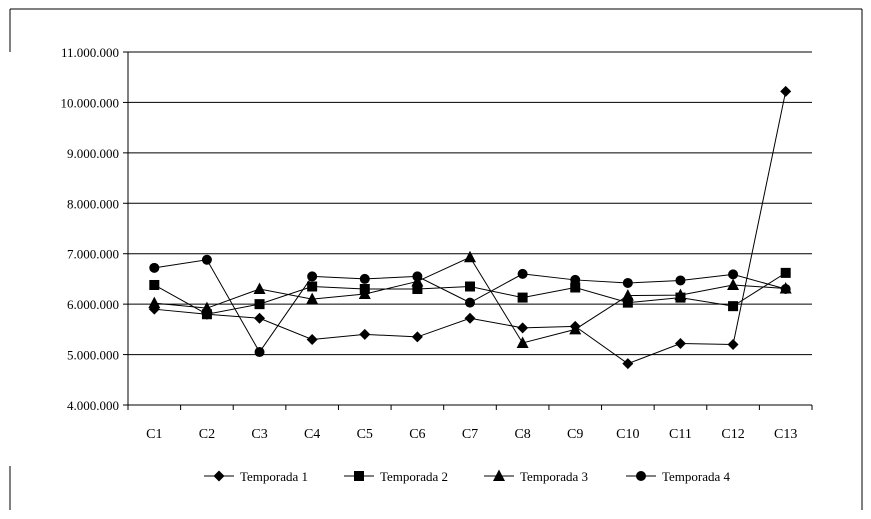  Describe the element at coordinates (93, 355) in the screenshot. I see `y-tick-label: 5.000.000` at that location.